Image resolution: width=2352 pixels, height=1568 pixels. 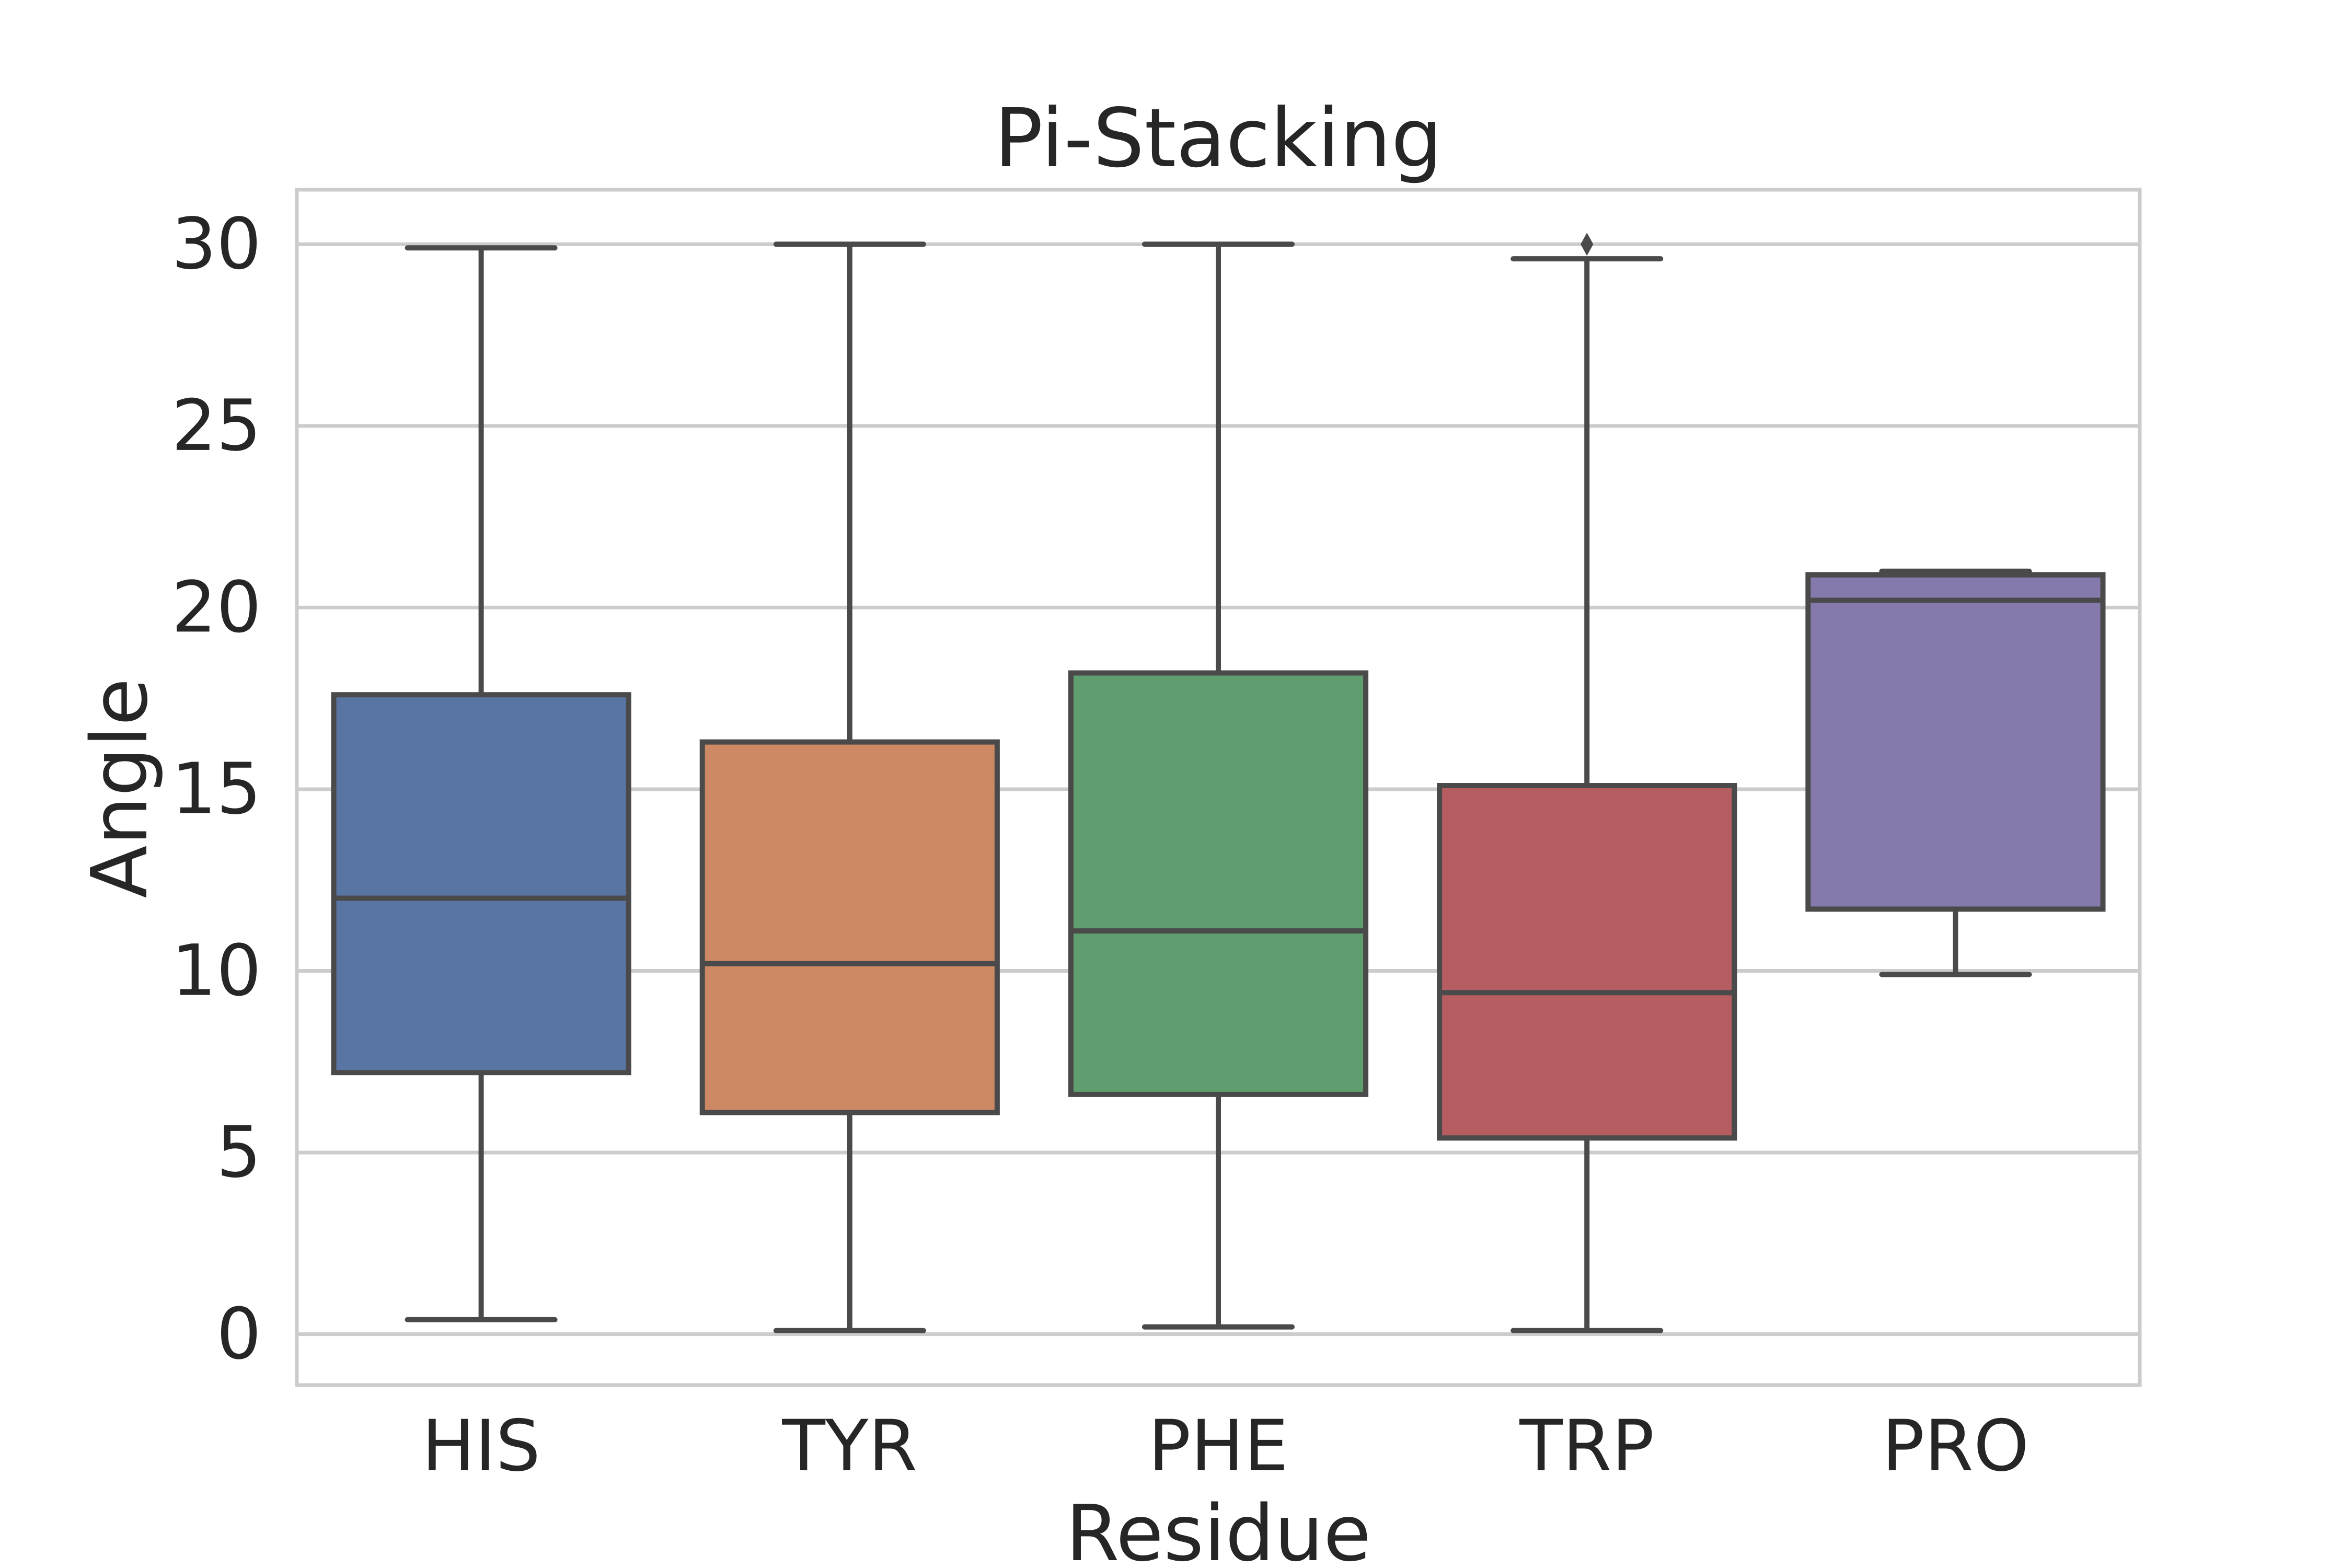 What do you see at coordinates (216, 426) in the screenshot?
I see `y-tick-label: 25` at bounding box center [216, 426].